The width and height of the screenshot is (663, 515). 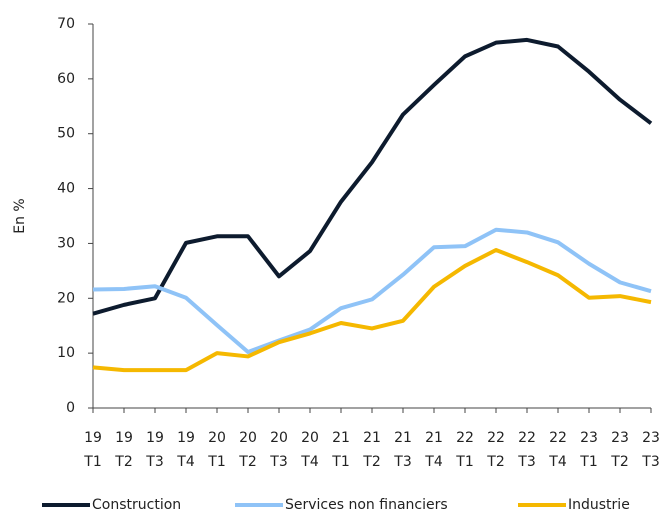 What do you see at coordinates (66, 189) in the screenshot?
I see `y-tick-label: 40` at bounding box center [66, 189].